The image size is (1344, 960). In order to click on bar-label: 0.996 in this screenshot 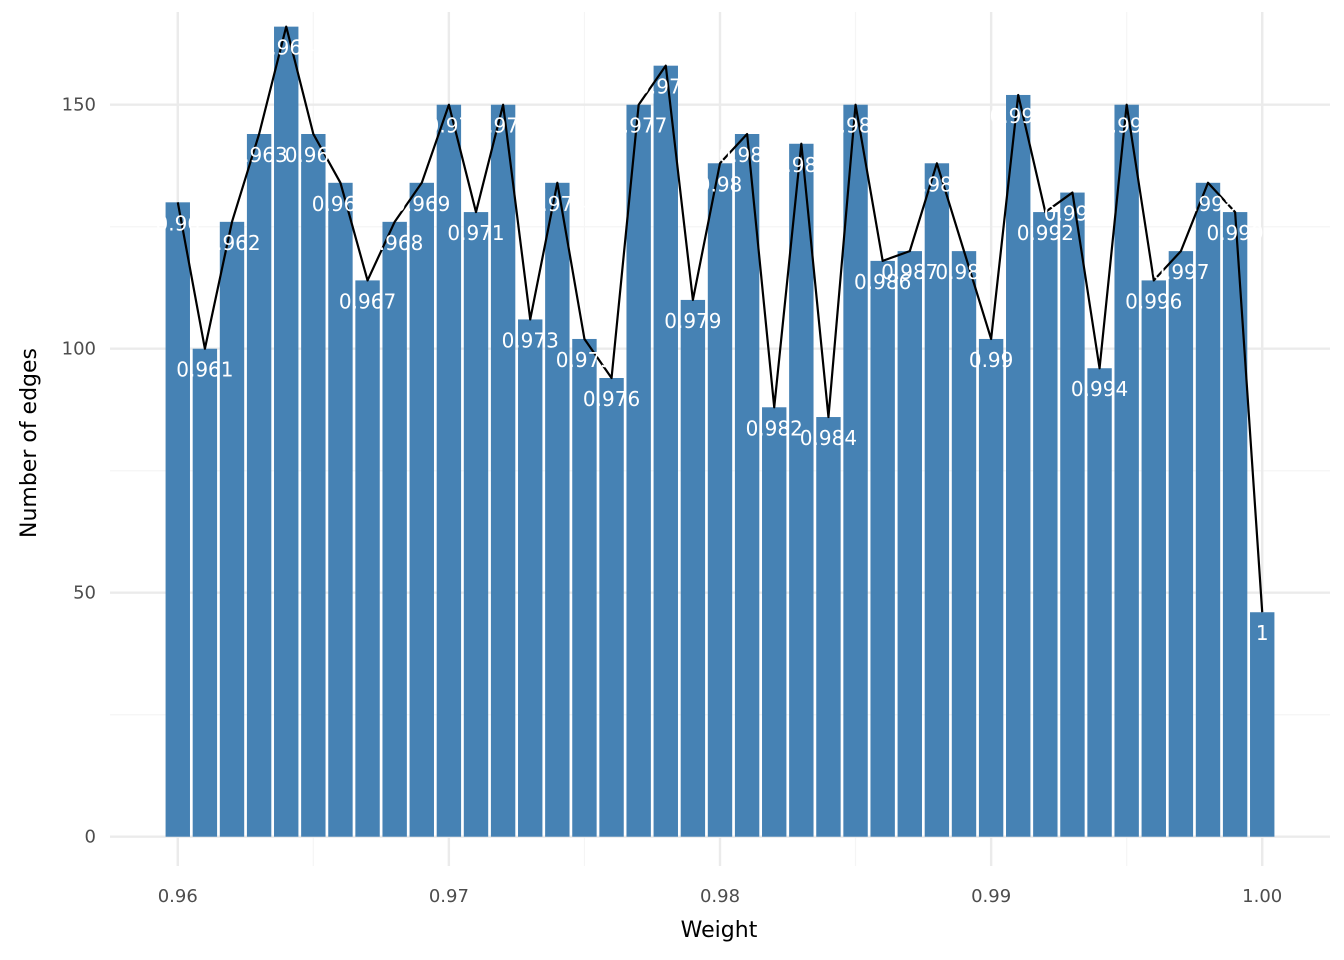, I will do `click(1153, 301)`.